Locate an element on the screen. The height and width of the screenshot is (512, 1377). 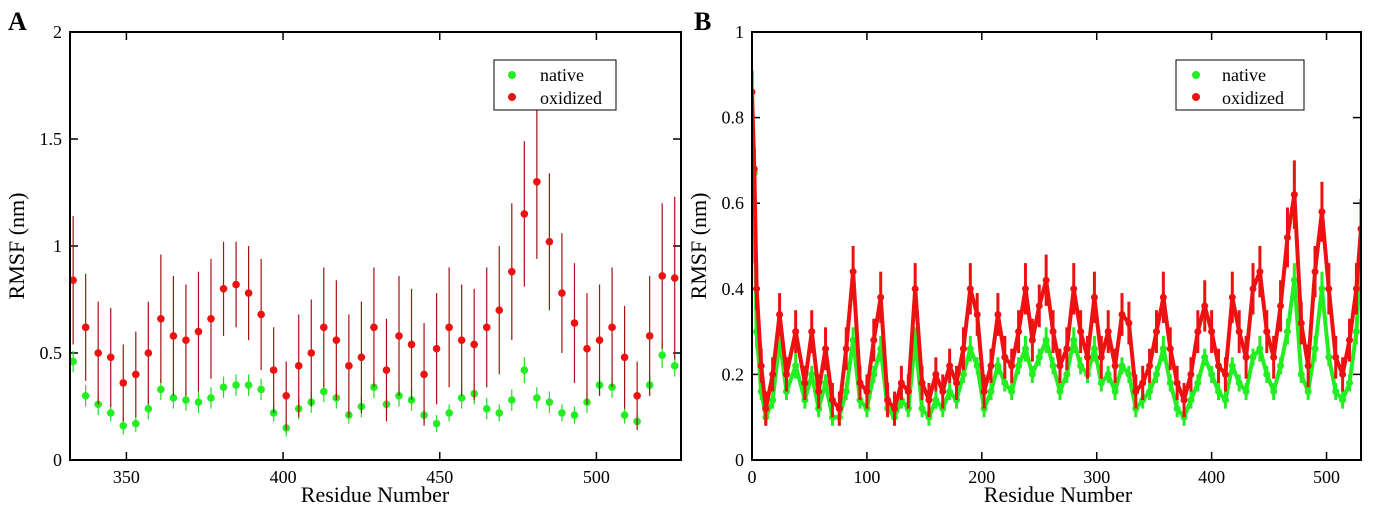
panel-b-legend-oxidized-label: oxidized is located at coordinates (1253, 98).